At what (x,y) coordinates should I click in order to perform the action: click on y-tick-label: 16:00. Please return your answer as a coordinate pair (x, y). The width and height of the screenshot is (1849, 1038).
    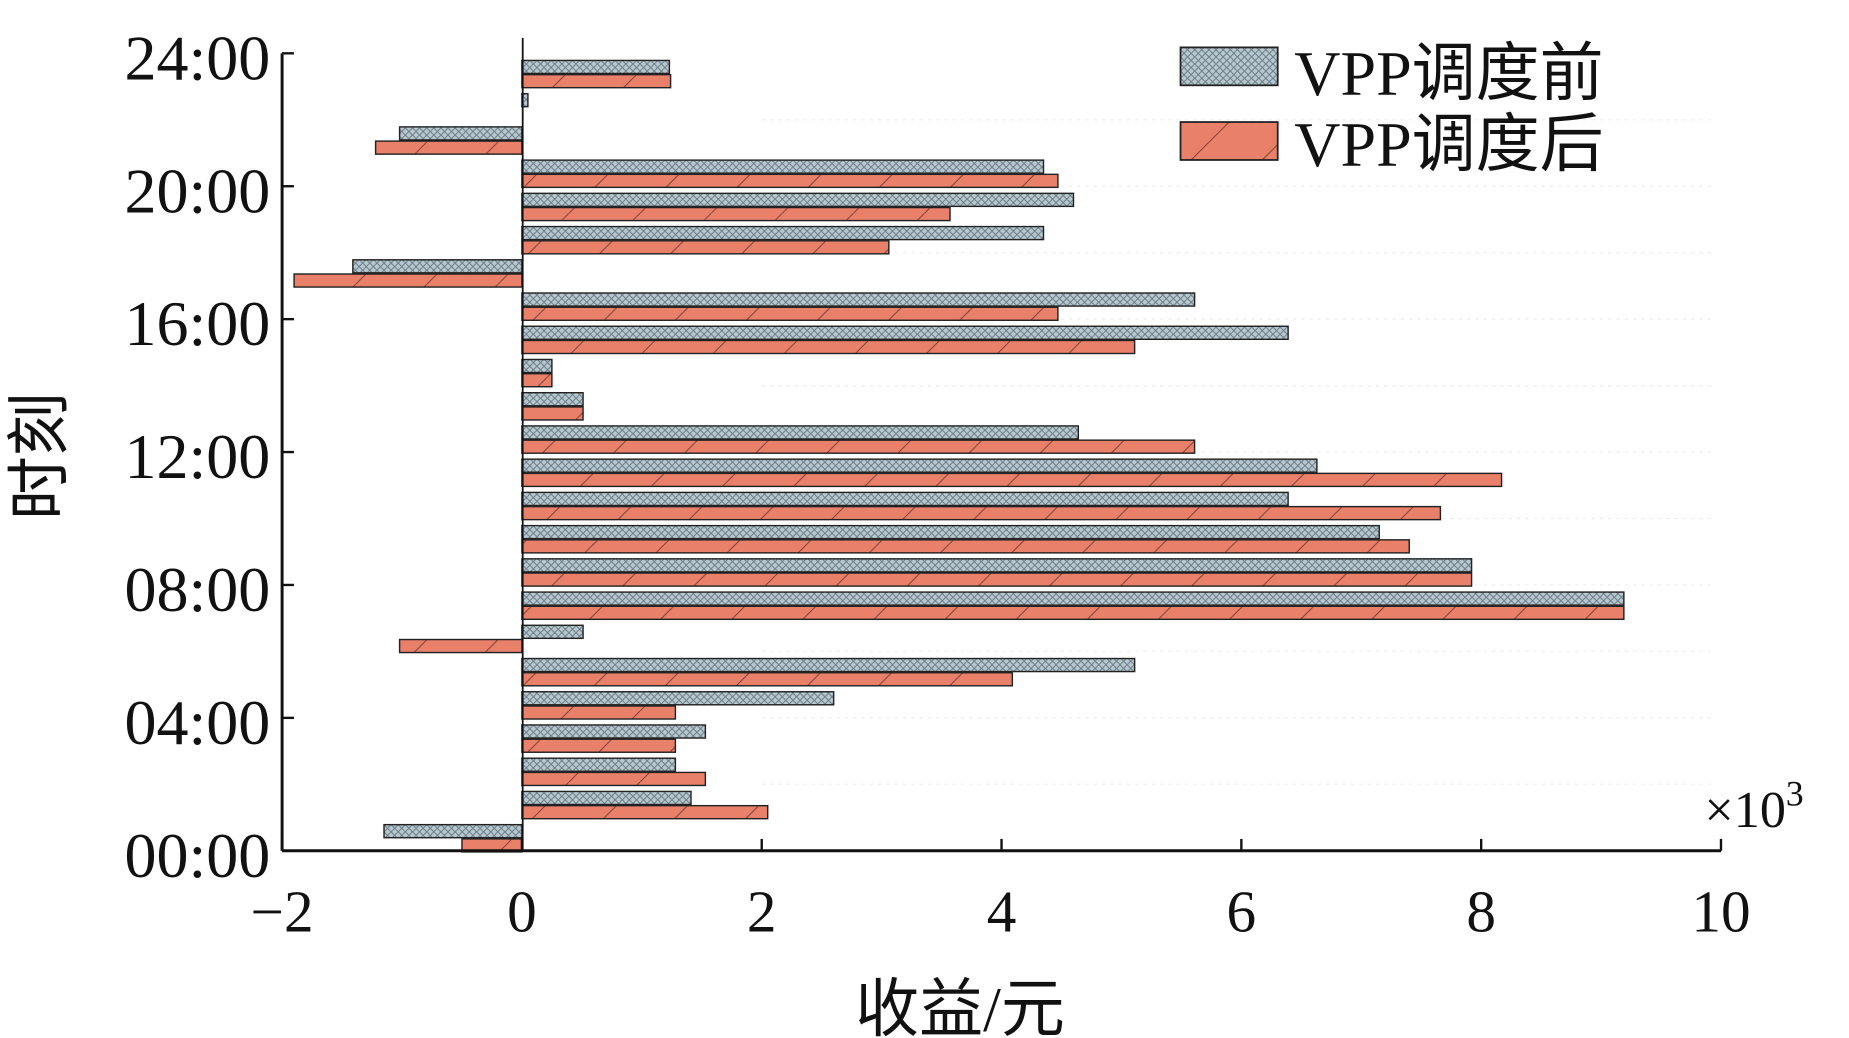
    Looking at the image, I should click on (197, 323).